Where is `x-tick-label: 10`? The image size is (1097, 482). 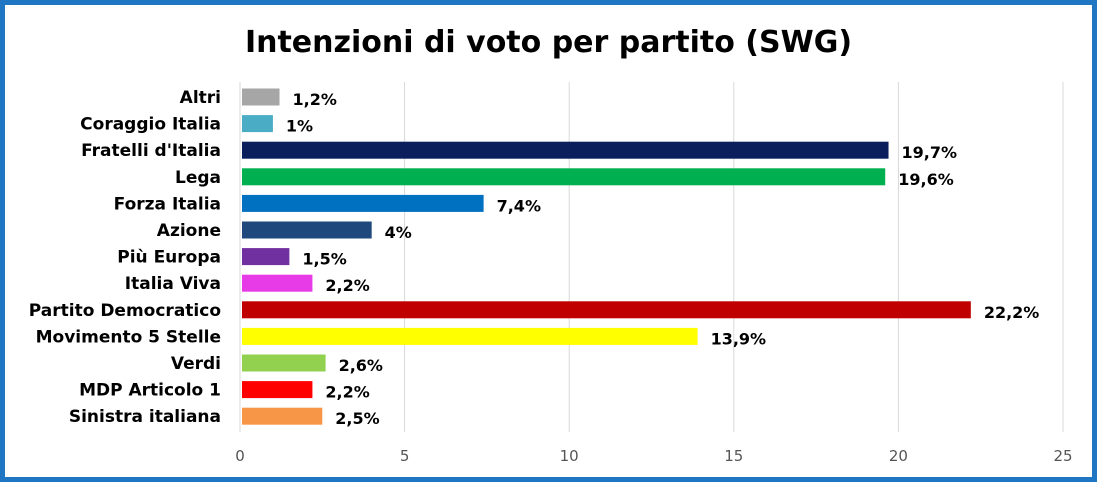
x-tick-label: 10 is located at coordinates (569, 456).